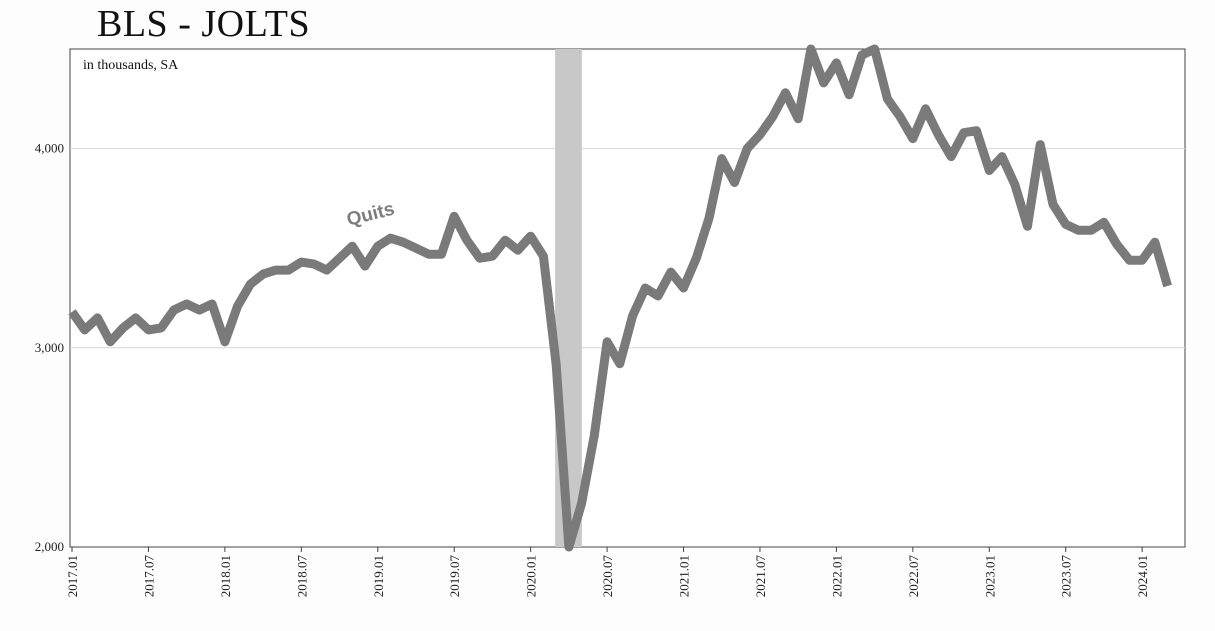 The width and height of the screenshot is (1215, 631). What do you see at coordinates (607, 576) in the screenshot?
I see `x-tick-label: 2020.07` at bounding box center [607, 576].